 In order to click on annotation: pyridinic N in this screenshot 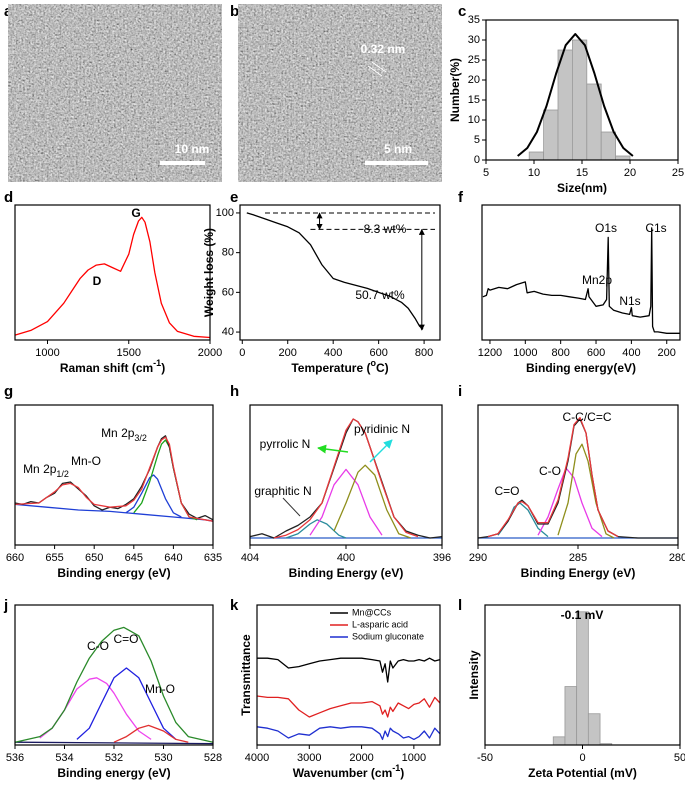, I will do `click(382, 429)`.